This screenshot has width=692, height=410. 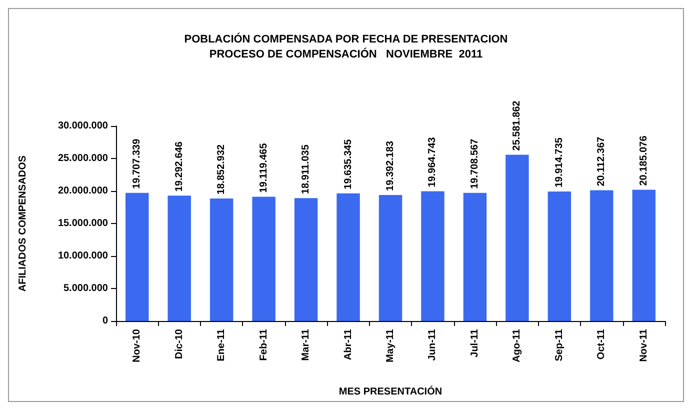 I want to click on x-tick-label: Jul-11, so click(x=474, y=343).